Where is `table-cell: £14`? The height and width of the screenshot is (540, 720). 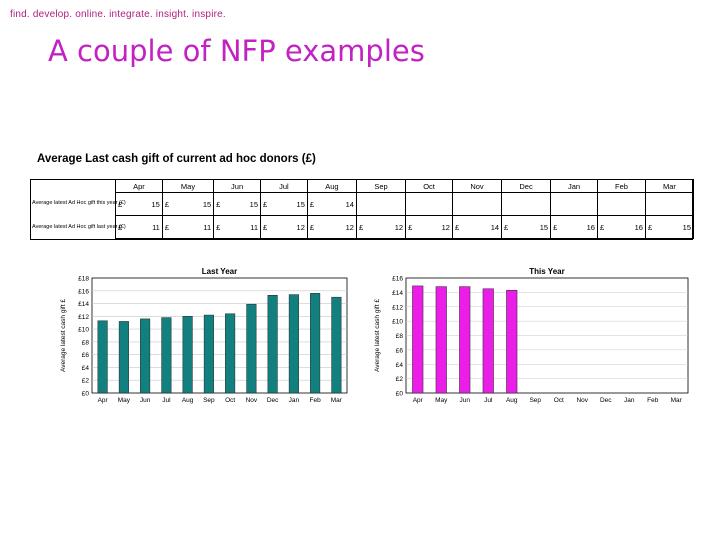
table-cell: £14 is located at coordinates (331, 204).